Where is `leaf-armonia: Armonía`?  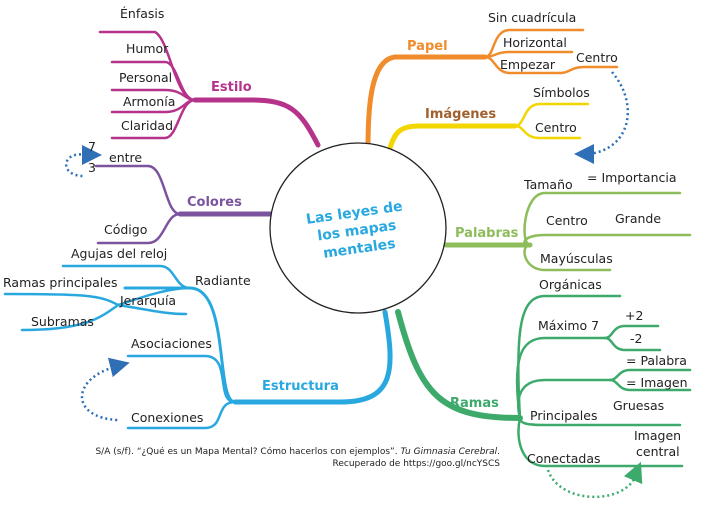 leaf-armonia: Armonía is located at coordinates (149, 101).